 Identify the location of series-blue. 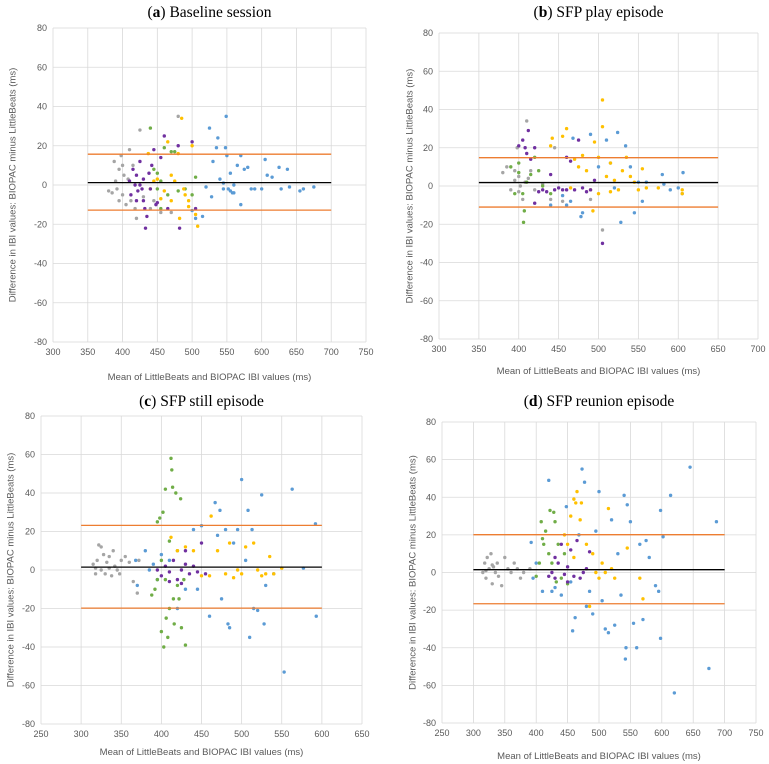
(616, 177).